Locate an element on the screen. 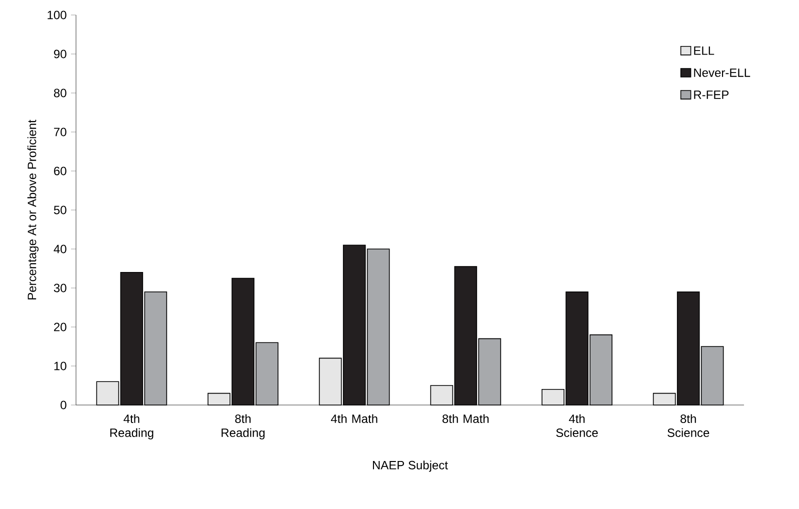  y-axis-title: Percentage At or Above Proficient is located at coordinates (33, 210).